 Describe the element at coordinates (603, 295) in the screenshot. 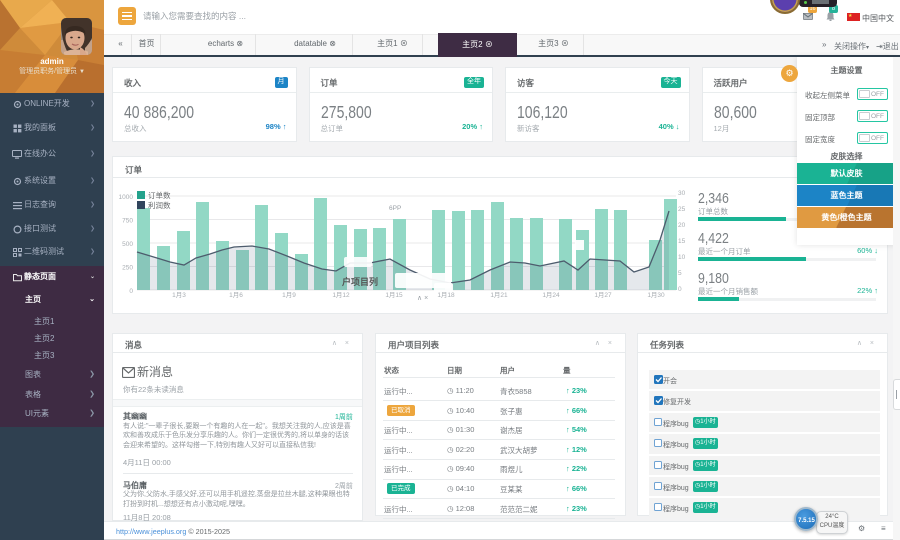

I see `svg-text: 1月27` at that location.